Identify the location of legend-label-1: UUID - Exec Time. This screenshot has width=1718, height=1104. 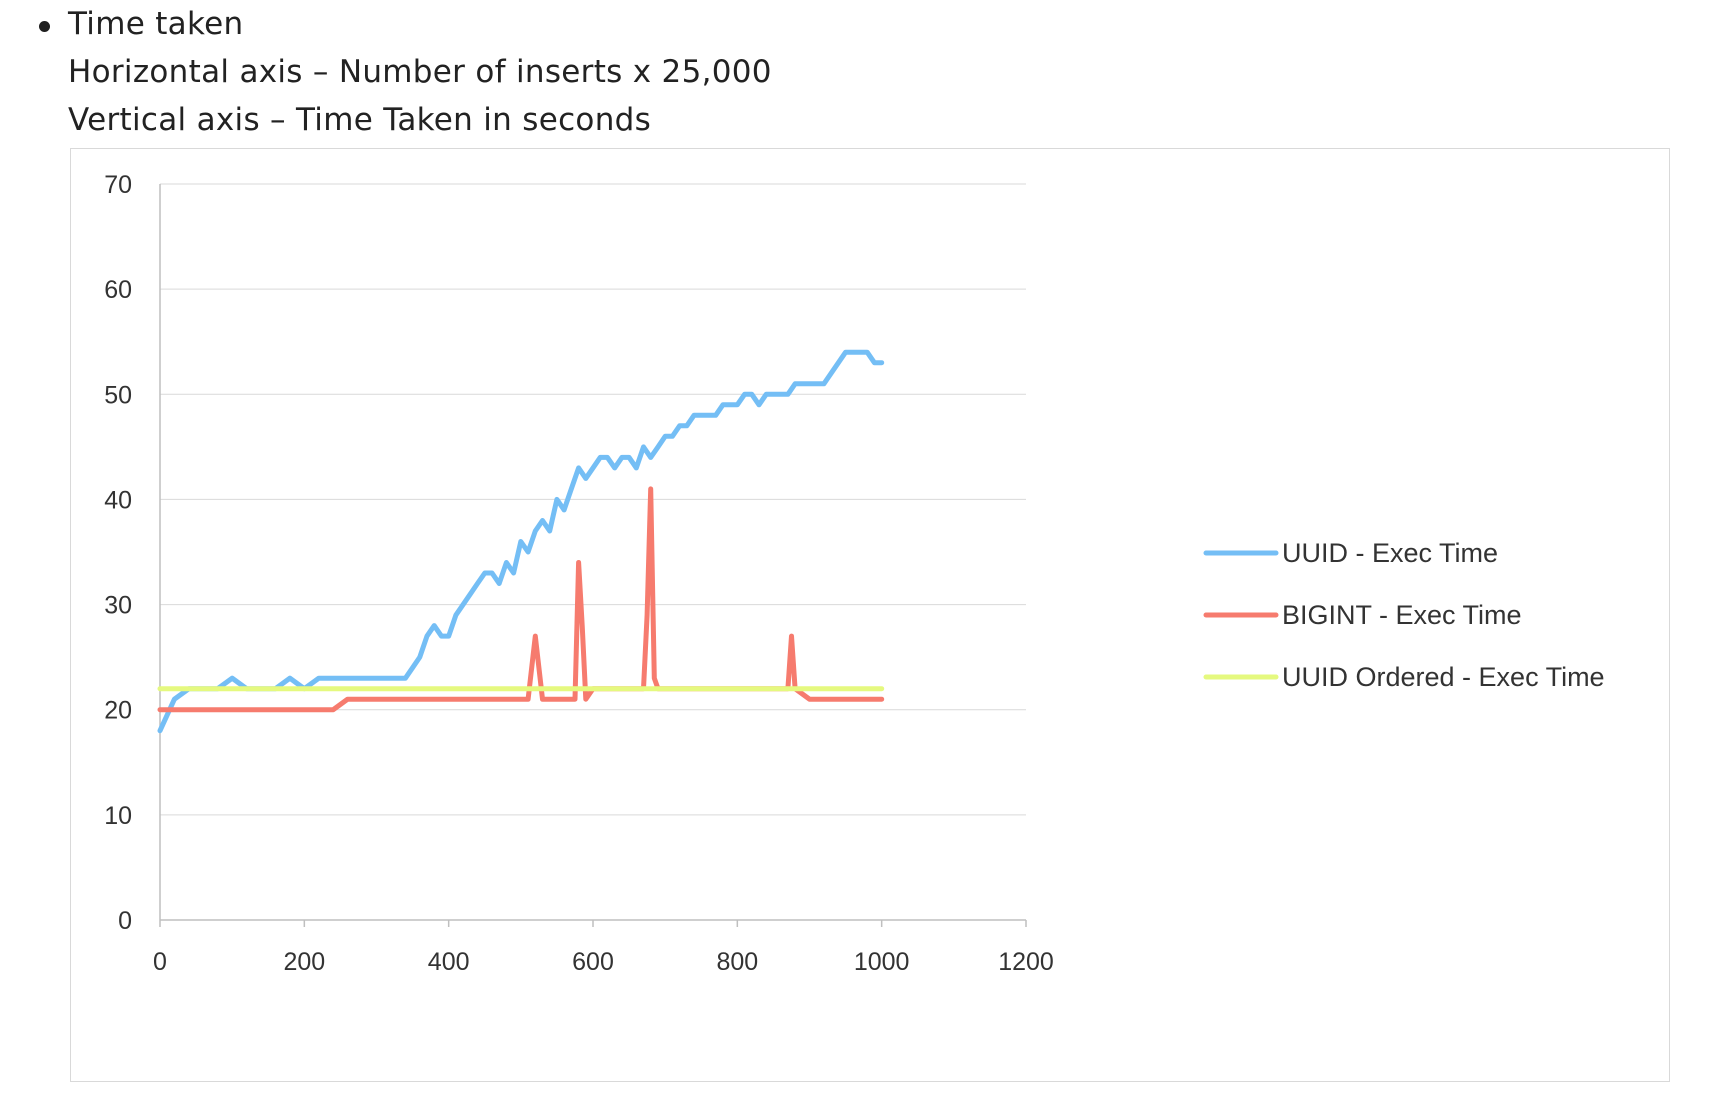
(1390, 553).